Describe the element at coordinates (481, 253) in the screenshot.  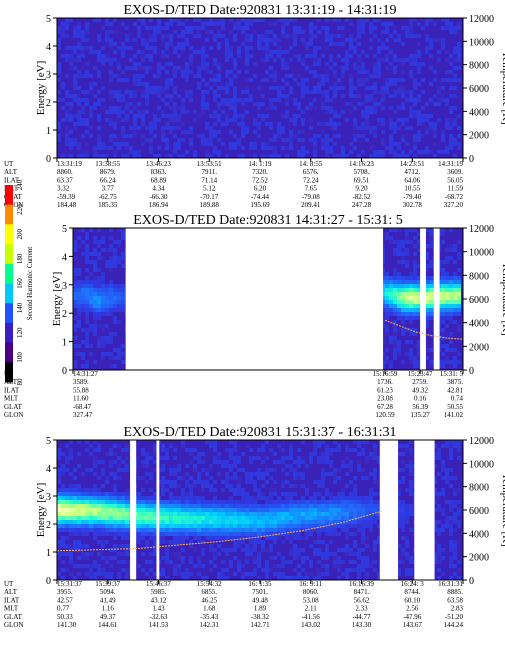
I see `y2-tick-label: 10000` at that location.